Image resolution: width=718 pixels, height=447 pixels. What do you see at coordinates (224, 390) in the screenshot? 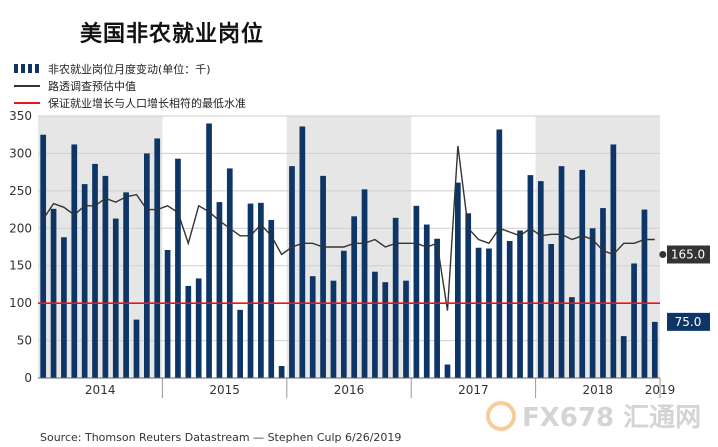
I see `x-tick-label: 2015` at bounding box center [224, 390].